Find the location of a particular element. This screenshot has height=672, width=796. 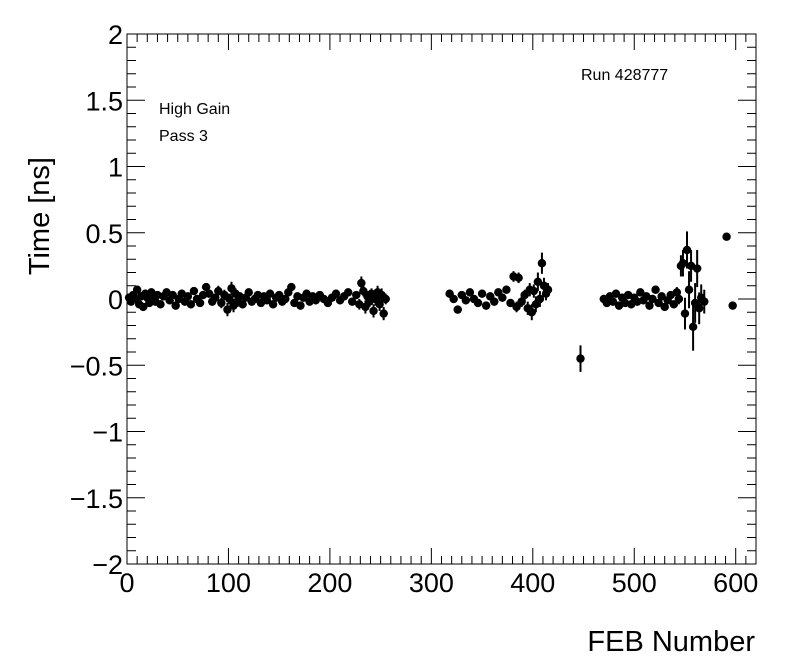

x-axis-title: FEB Number is located at coordinates (671, 642).